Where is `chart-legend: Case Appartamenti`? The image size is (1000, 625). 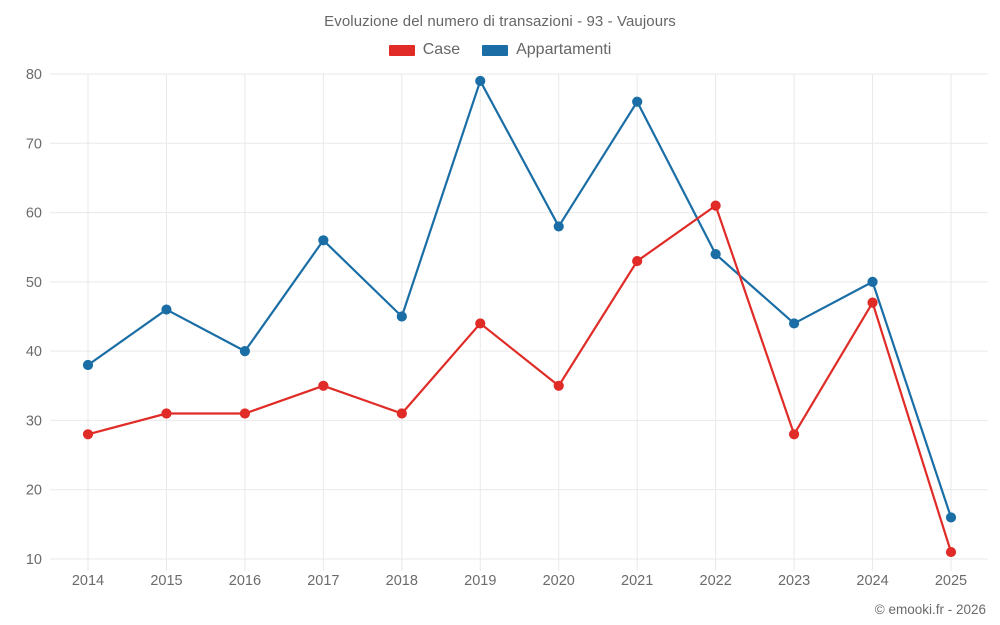
chart-legend: Case Appartamenti is located at coordinates (500, 50).